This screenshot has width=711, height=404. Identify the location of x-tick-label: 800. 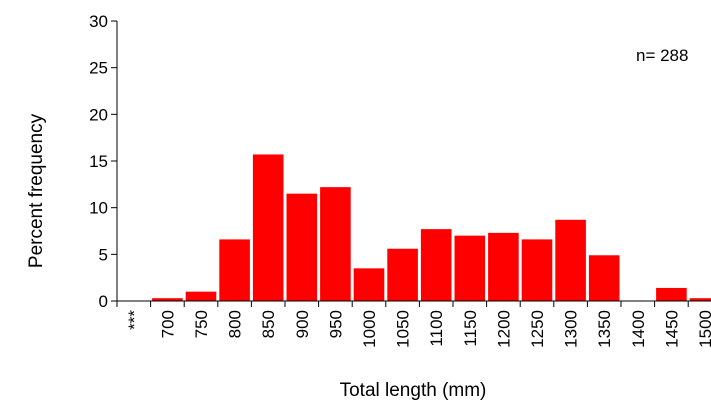
(235, 324).